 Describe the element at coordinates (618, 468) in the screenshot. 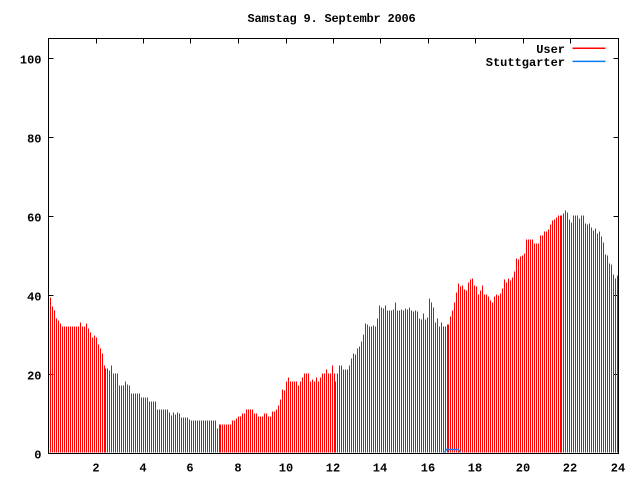

I see `svg-text: 24` at that location.